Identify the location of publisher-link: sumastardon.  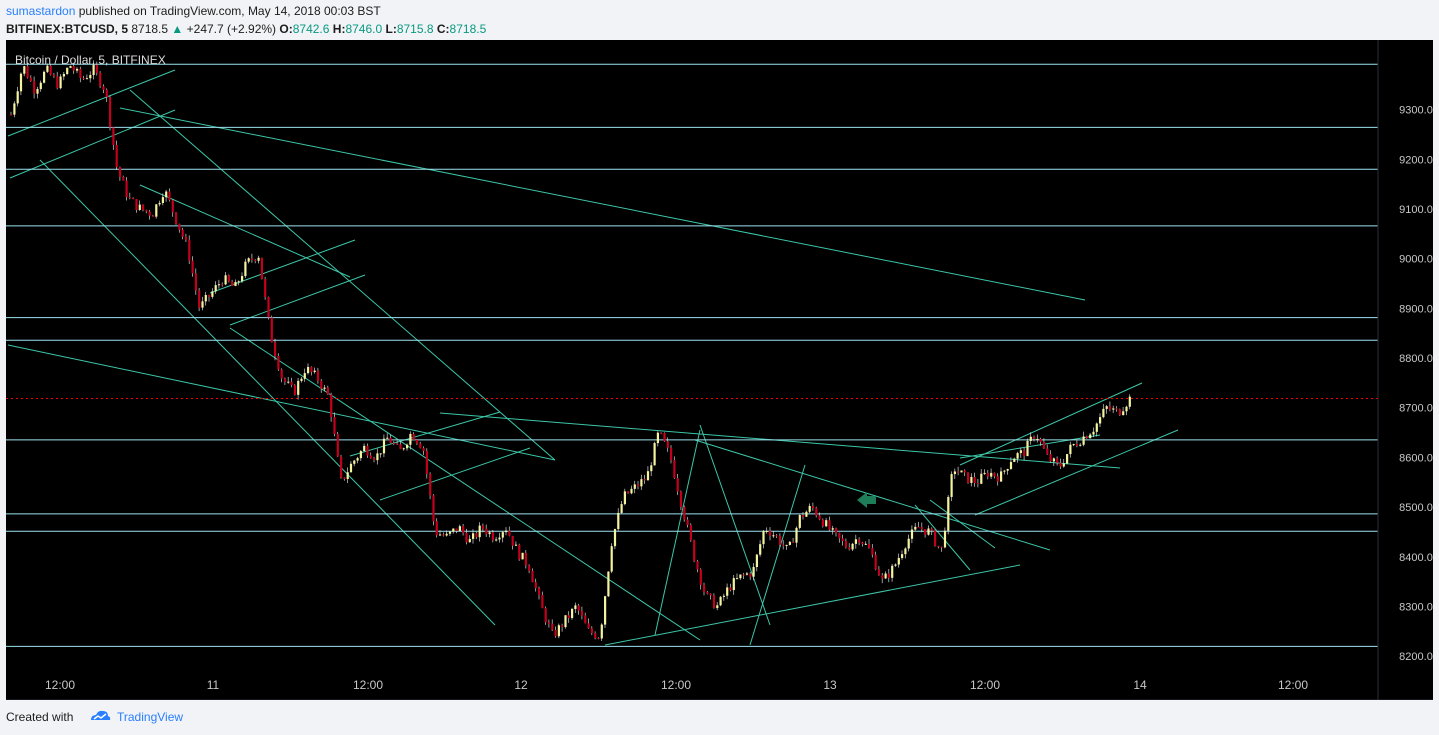
(41, 11).